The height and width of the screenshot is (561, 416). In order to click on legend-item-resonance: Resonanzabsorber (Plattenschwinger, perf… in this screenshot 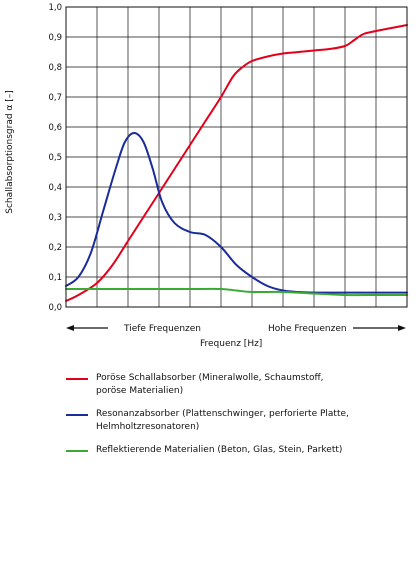, I will do `click(236, 421)`.